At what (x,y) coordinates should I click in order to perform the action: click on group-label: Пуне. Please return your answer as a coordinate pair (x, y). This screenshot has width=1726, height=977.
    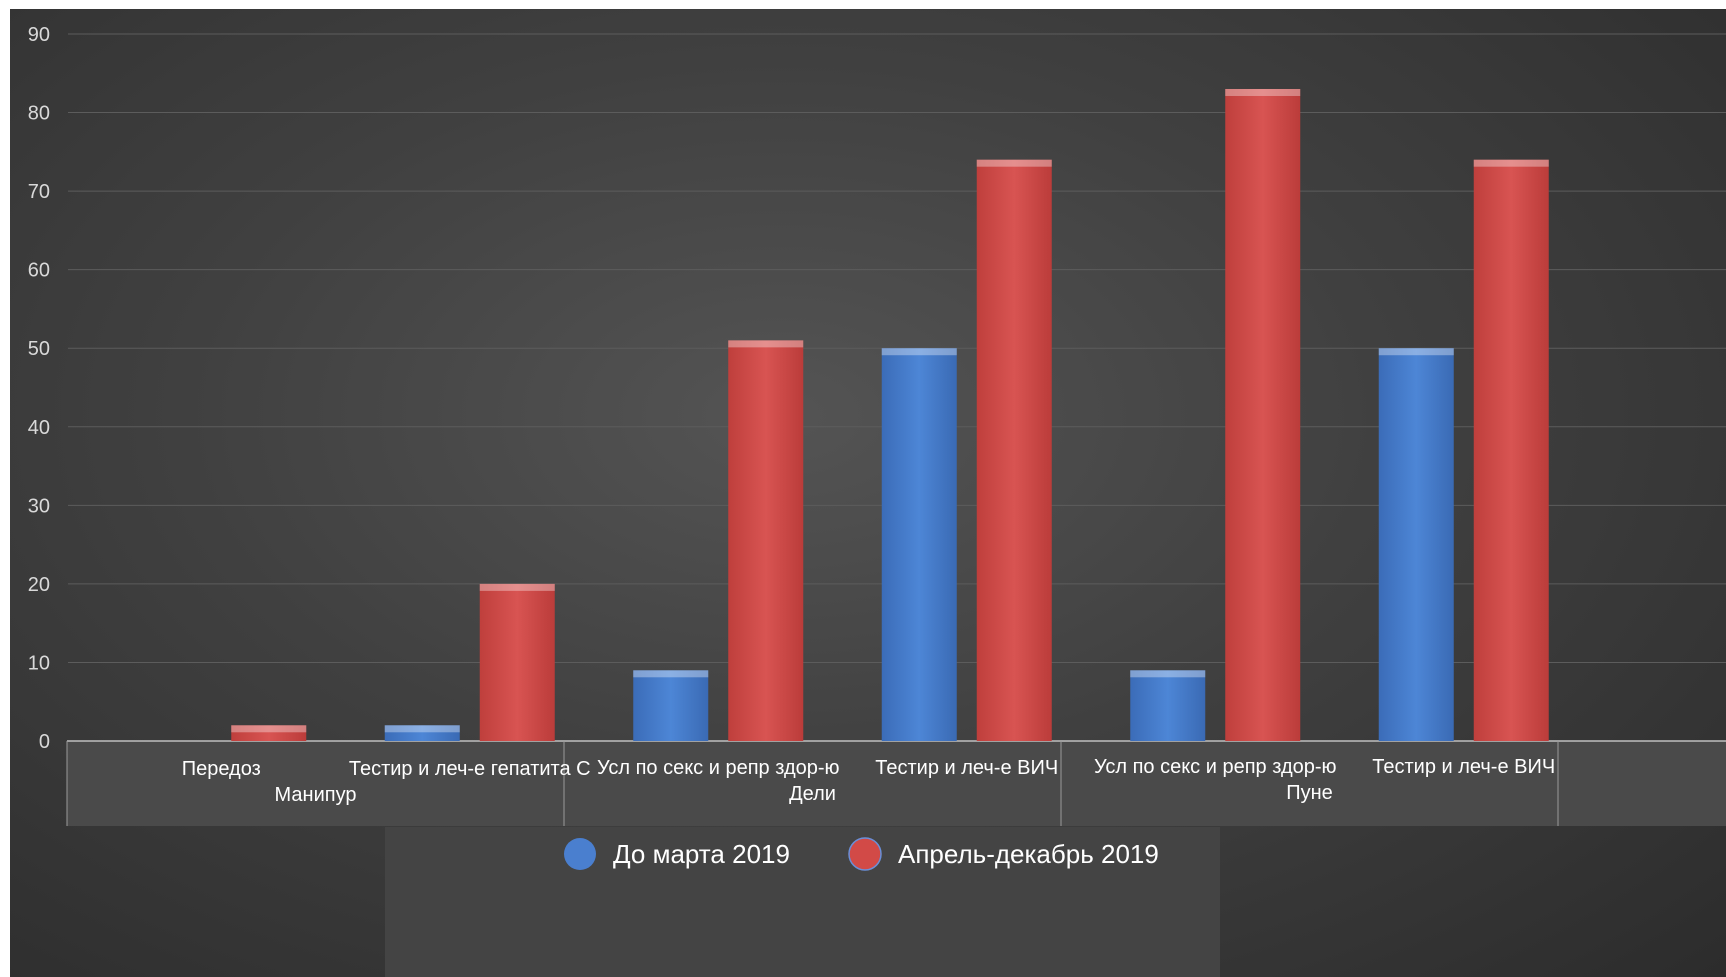
    Looking at the image, I should click on (1309, 793).